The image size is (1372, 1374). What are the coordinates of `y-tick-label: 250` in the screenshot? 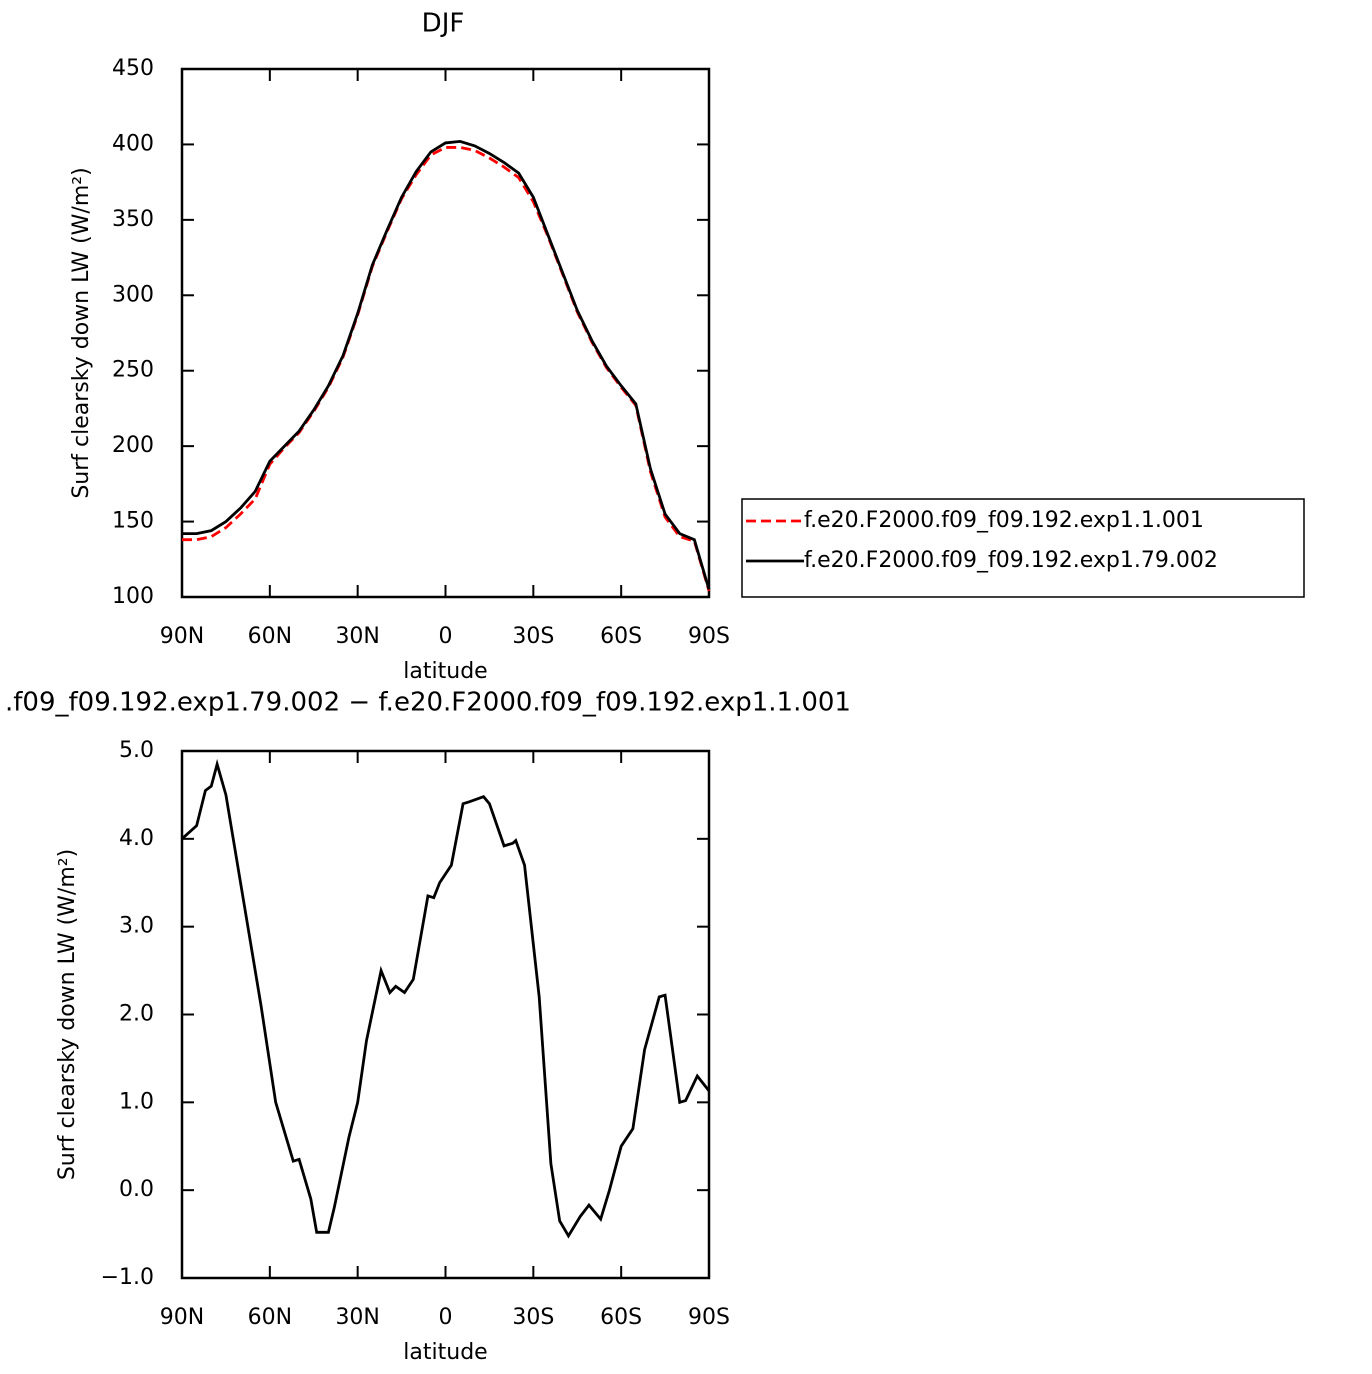 It's located at (133, 370).